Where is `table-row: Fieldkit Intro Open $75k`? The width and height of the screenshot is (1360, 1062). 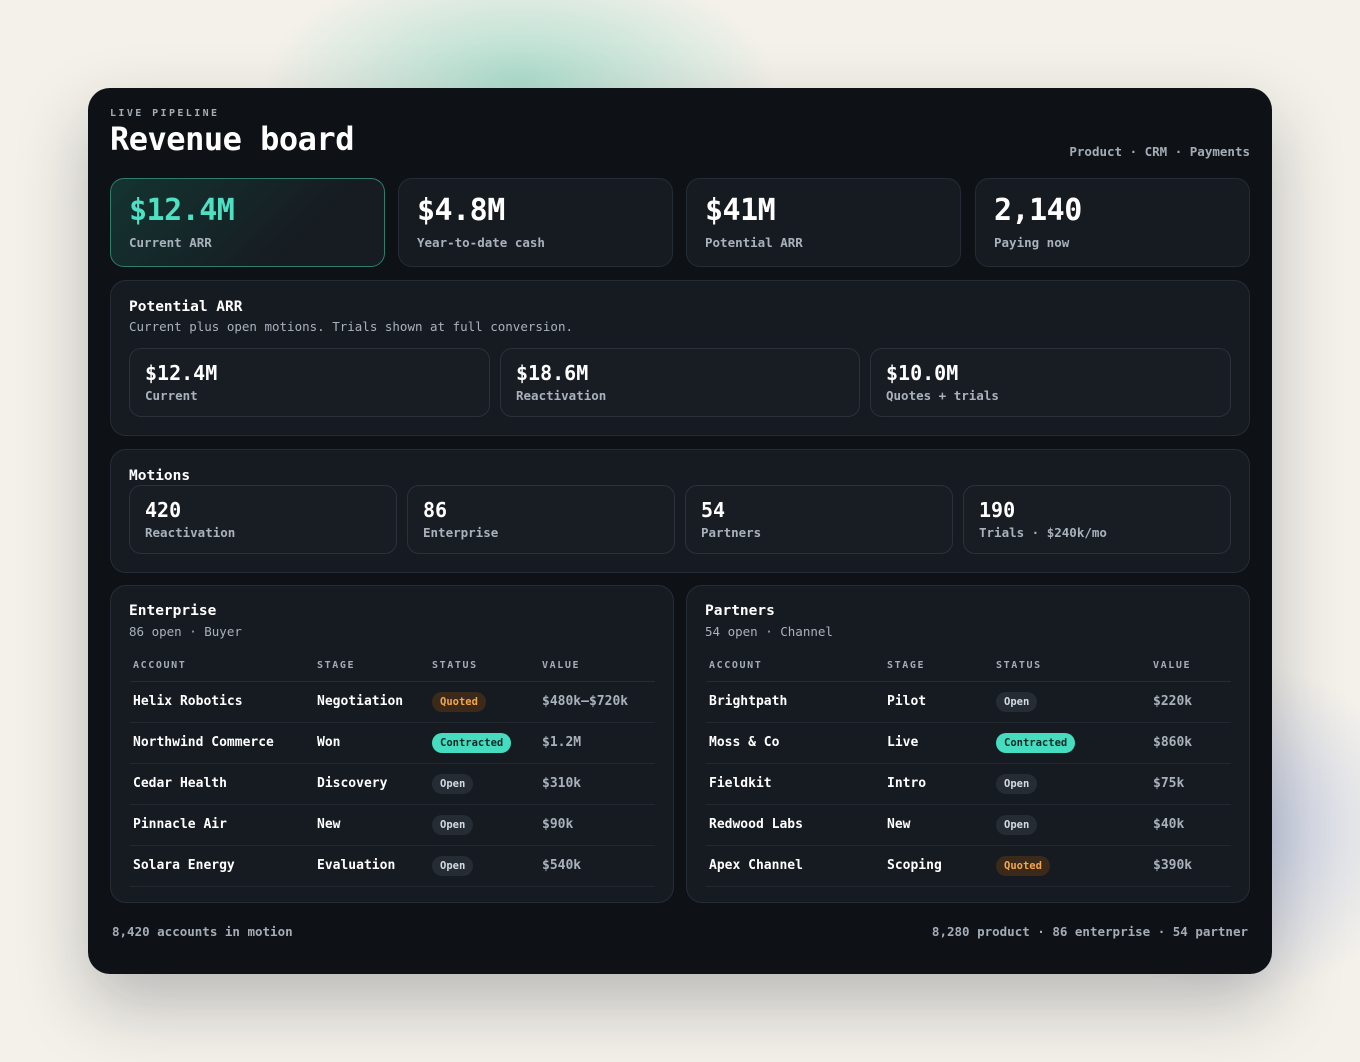
table-row: Fieldkit Intro Open $75k is located at coordinates (968, 784).